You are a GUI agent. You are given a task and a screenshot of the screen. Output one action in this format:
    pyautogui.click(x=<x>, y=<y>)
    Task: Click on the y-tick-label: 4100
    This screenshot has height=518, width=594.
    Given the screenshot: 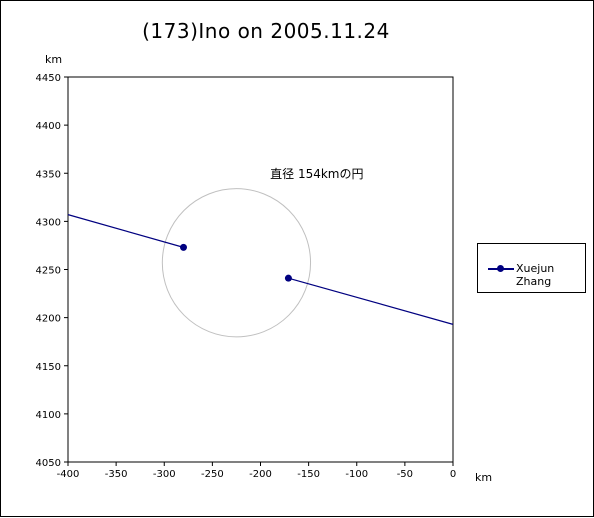 What is the action you would take?
    pyautogui.click(x=48, y=415)
    